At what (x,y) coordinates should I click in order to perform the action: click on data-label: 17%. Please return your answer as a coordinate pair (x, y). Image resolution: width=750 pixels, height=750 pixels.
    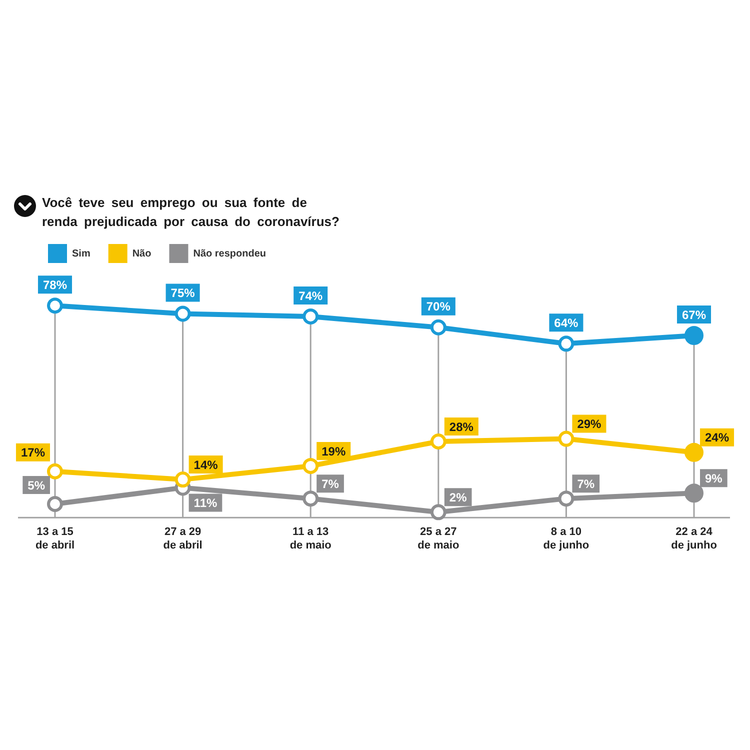
    Looking at the image, I should click on (33, 453).